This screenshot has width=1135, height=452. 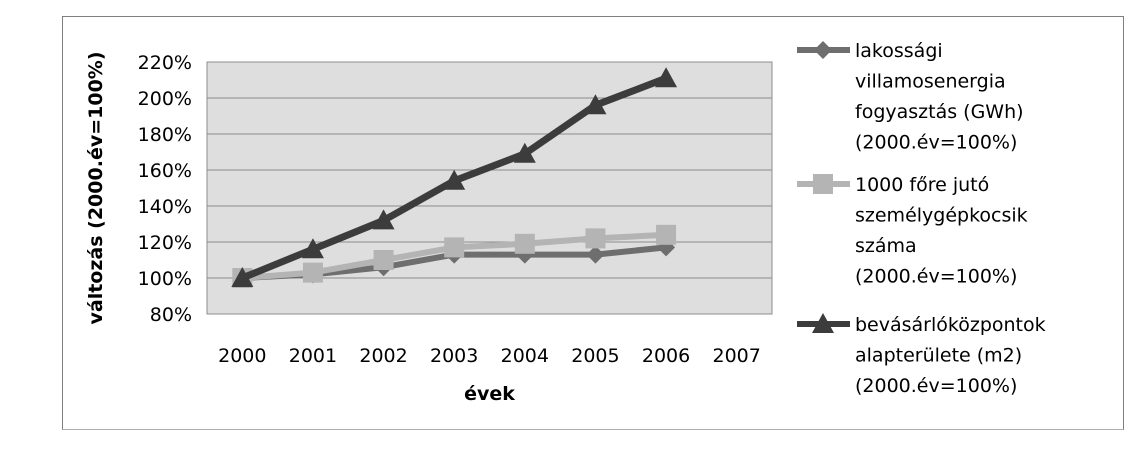 I want to click on y-tick-label: 80%, so click(x=171, y=315).